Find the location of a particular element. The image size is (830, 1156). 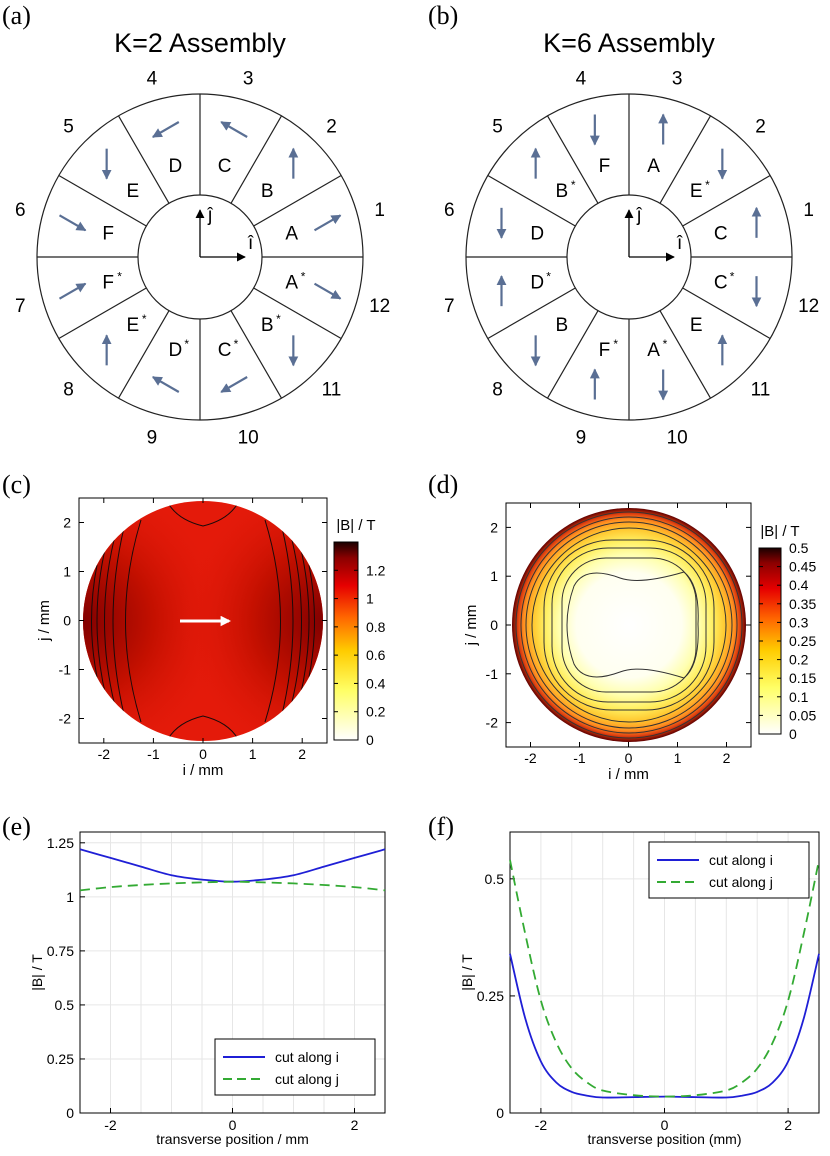

colorbar-tick-label: 1.2 is located at coordinates (376, 570).